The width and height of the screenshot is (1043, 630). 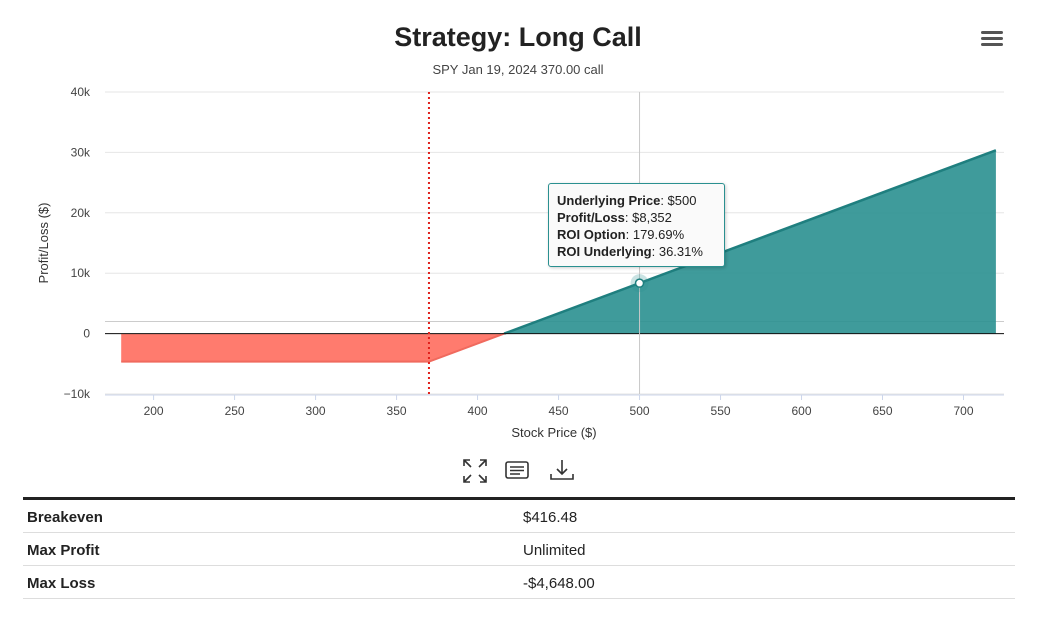 I want to click on x-axis-title: Stock Price ($), so click(x=553, y=432).